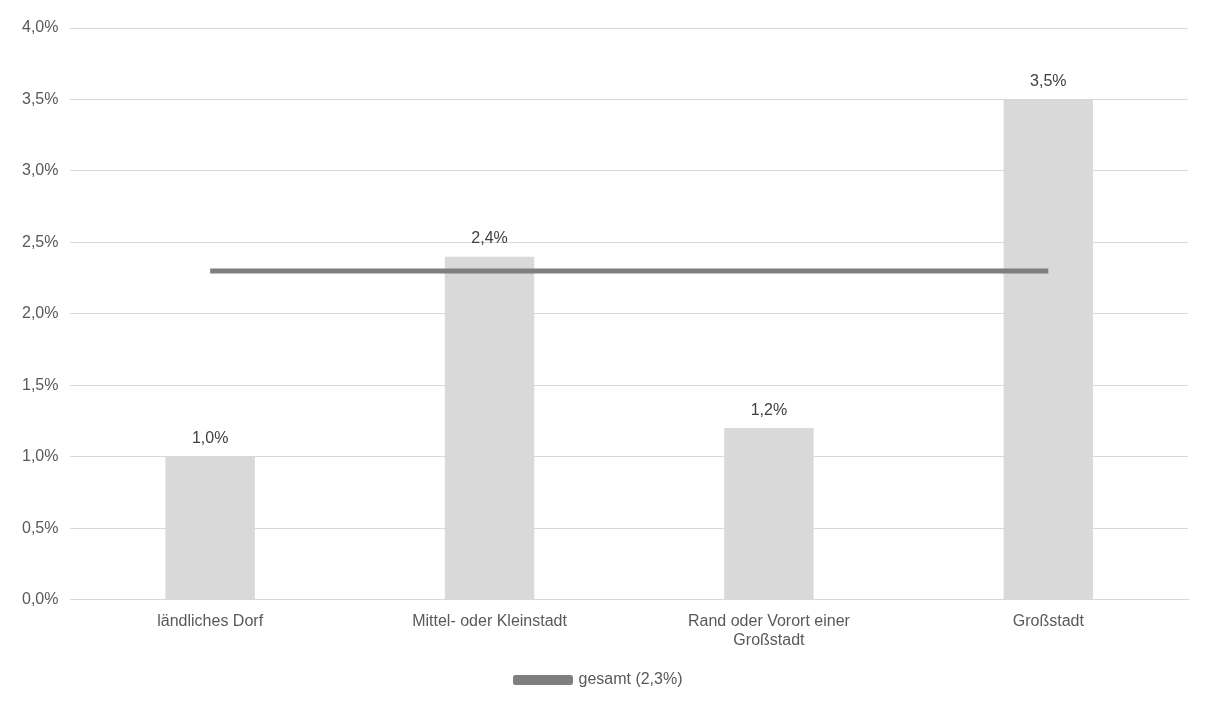 The width and height of the screenshot is (1213, 708). I want to click on y-tick-label: 2,0%, so click(40, 313).